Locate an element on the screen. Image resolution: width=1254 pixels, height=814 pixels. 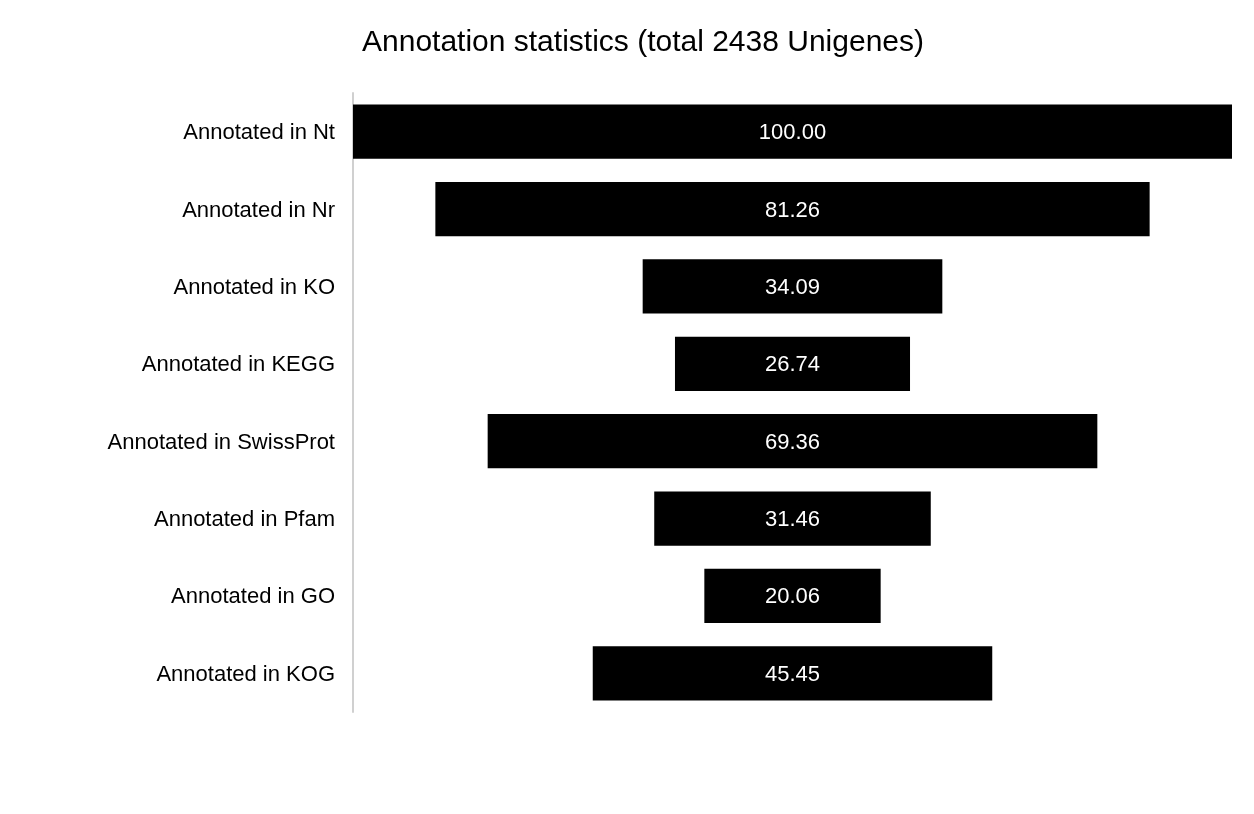
category-label: Annotated in KOG is located at coordinates (245, 673).